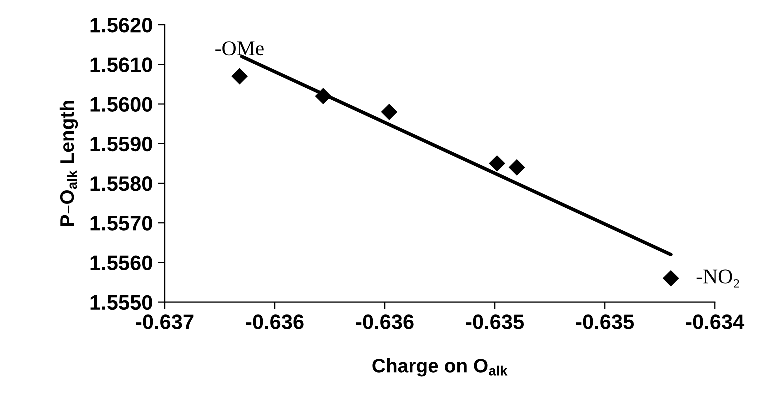 This screenshot has height=417, width=764. Describe the element at coordinates (121, 223) in the screenshot. I see `y-tick-label: 1.5570` at that location.